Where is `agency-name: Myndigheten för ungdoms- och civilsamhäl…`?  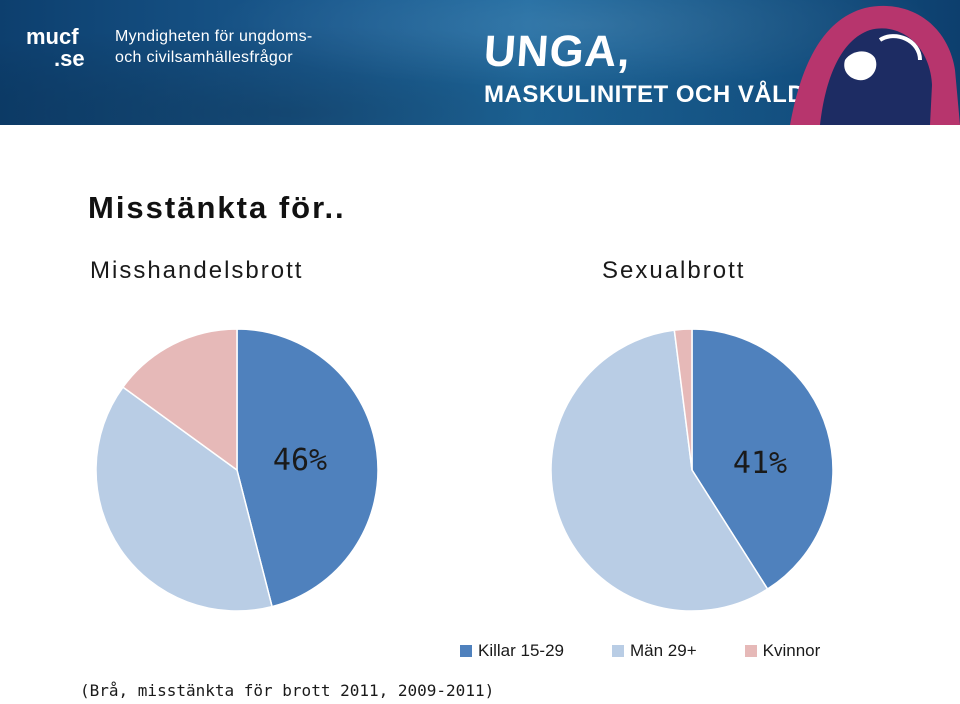
agency-name: Myndigheten för ungdoms- och civilsamhäl… is located at coordinates (214, 47).